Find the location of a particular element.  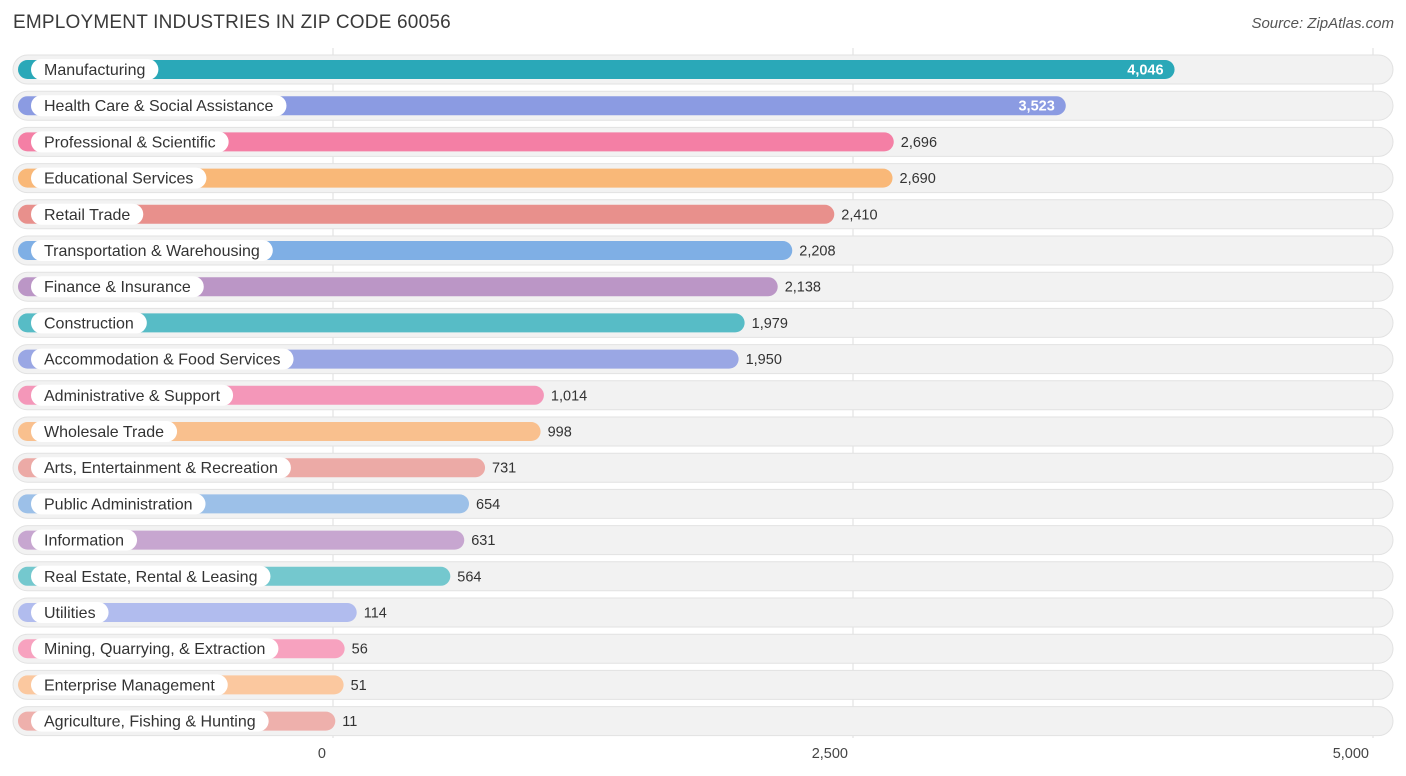

value-label: 1,950 is located at coordinates (764, 360).